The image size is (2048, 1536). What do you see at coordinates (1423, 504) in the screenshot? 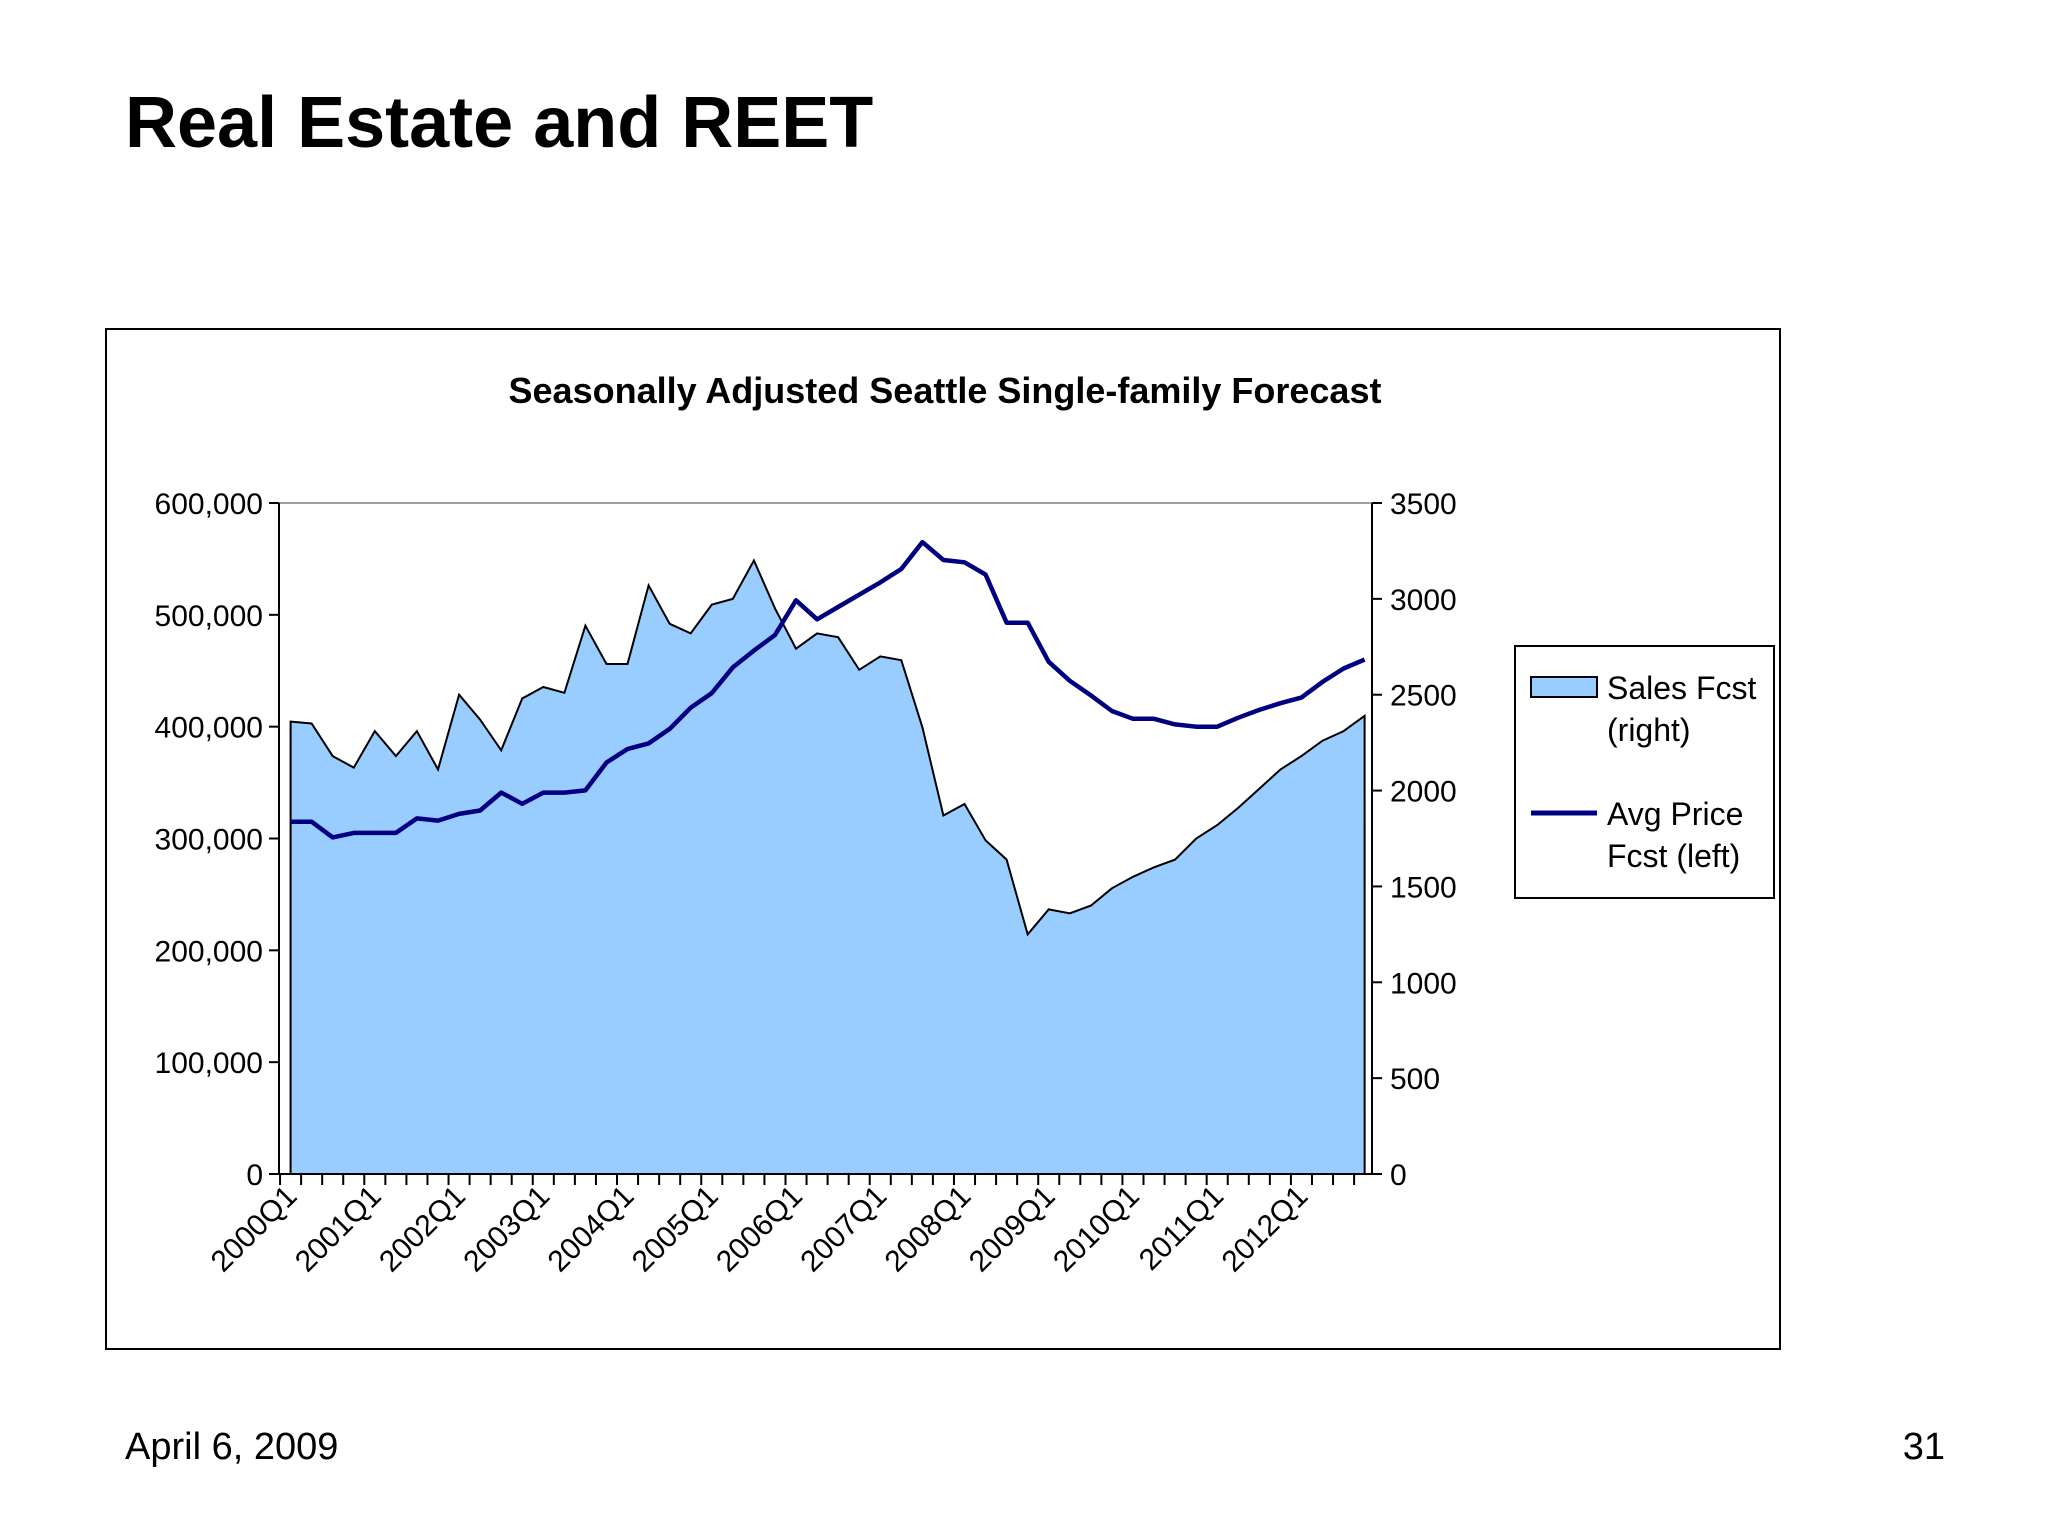
I see `right-y-tick-label: 3500` at bounding box center [1423, 504].